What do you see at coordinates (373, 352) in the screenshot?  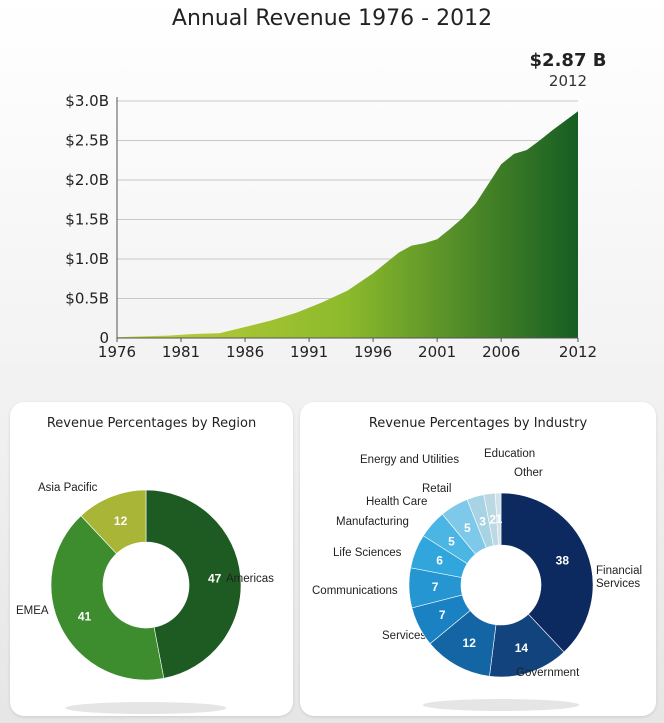 I see `x-tick-label: 1996` at bounding box center [373, 352].